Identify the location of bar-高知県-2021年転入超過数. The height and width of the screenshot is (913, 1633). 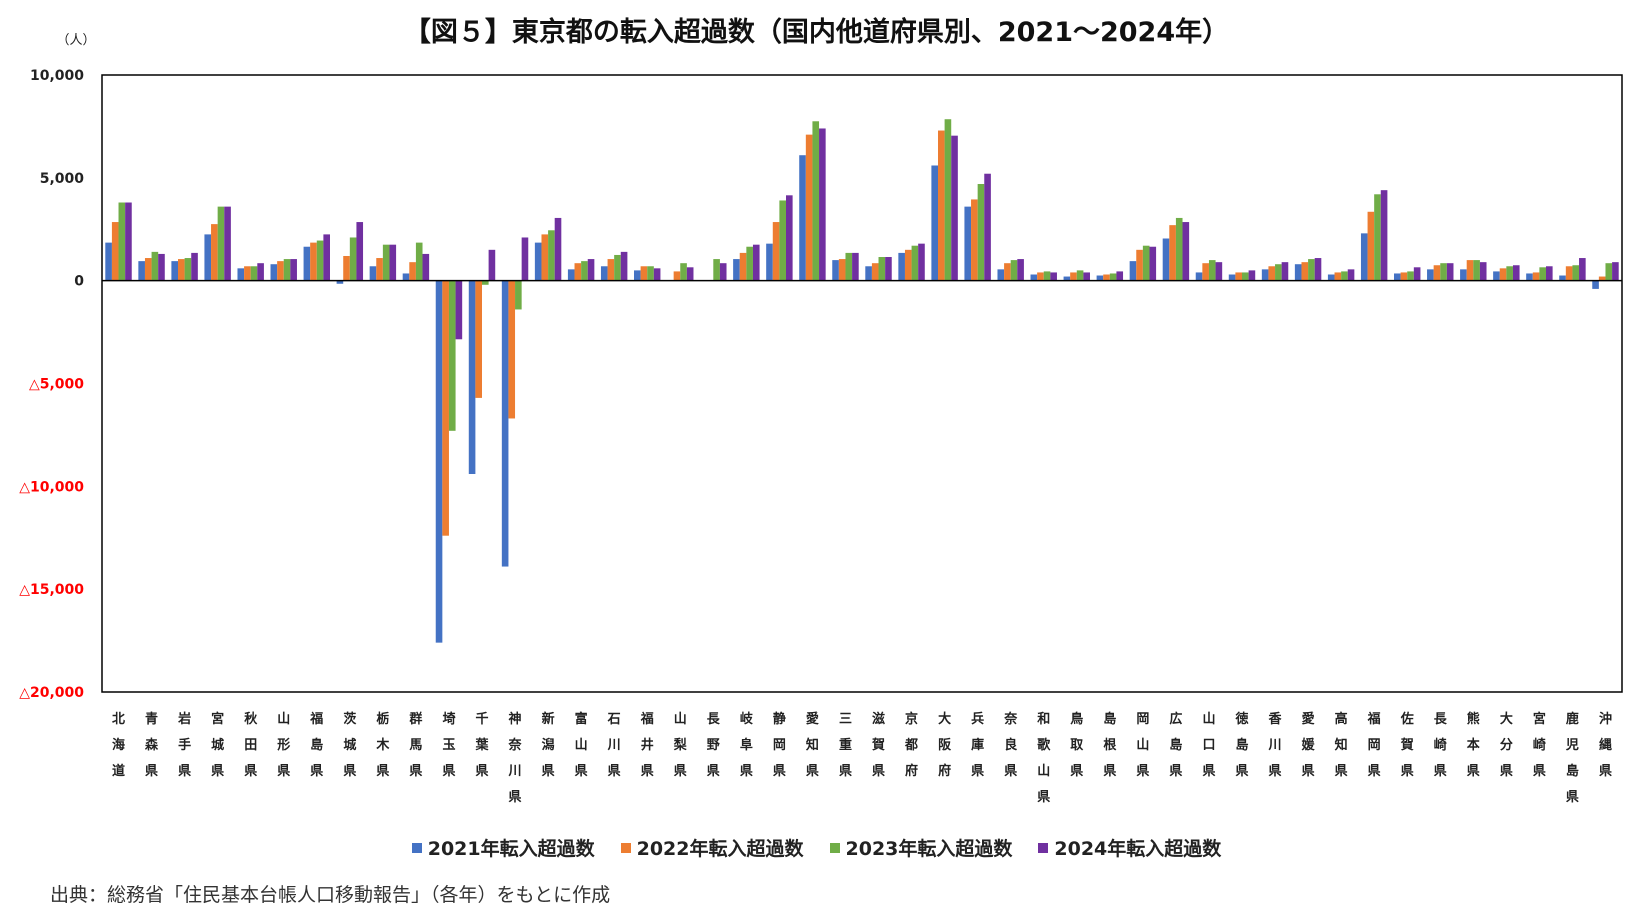
(1331, 277).